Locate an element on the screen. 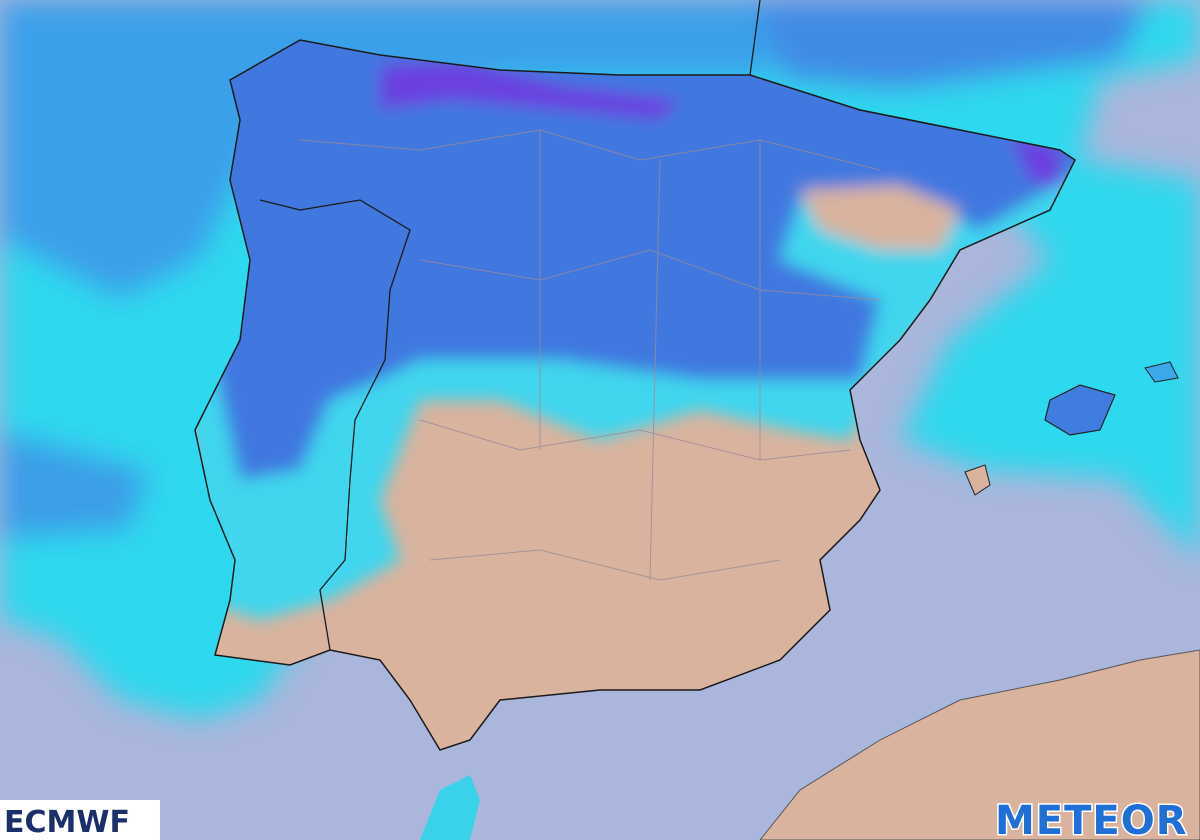 The height and width of the screenshot is (840, 1200). africa-land is located at coordinates (979, 744).